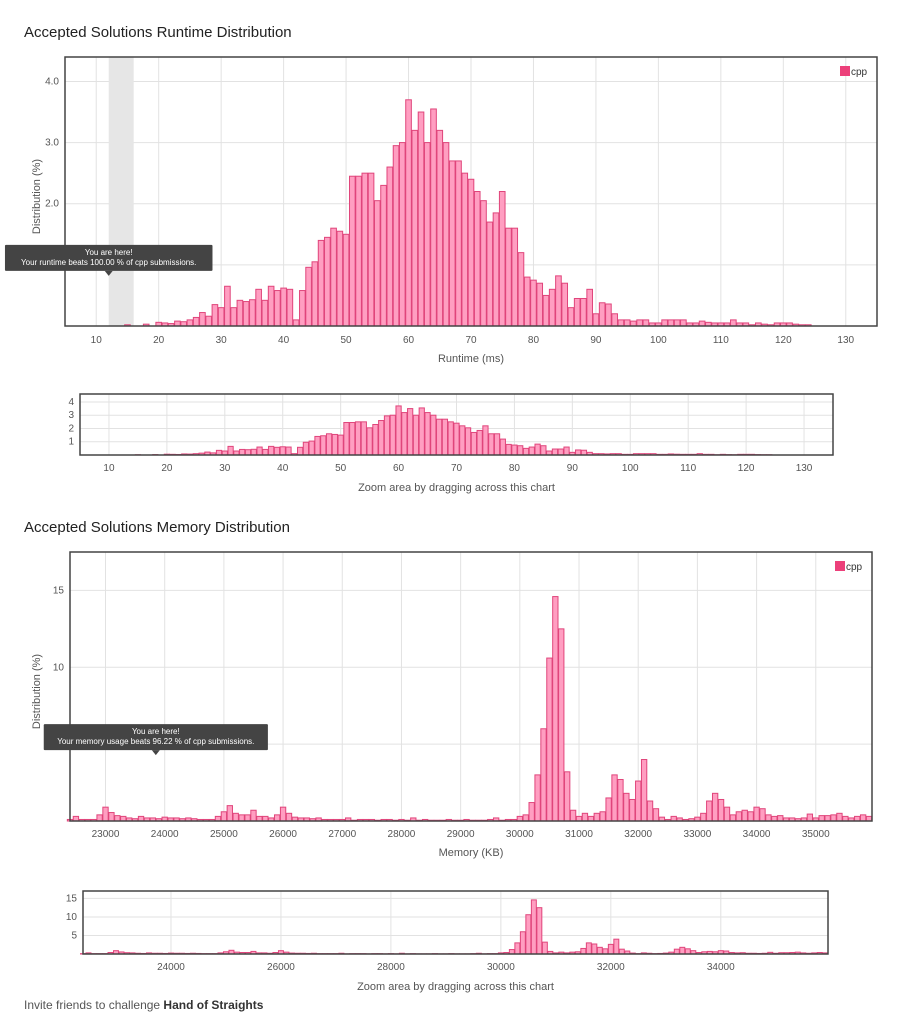 Image resolution: width=907 pixels, height=1024 pixels. Describe the element at coordinates (515, 468) in the screenshot. I see `x-tick-label: 80` at that location.